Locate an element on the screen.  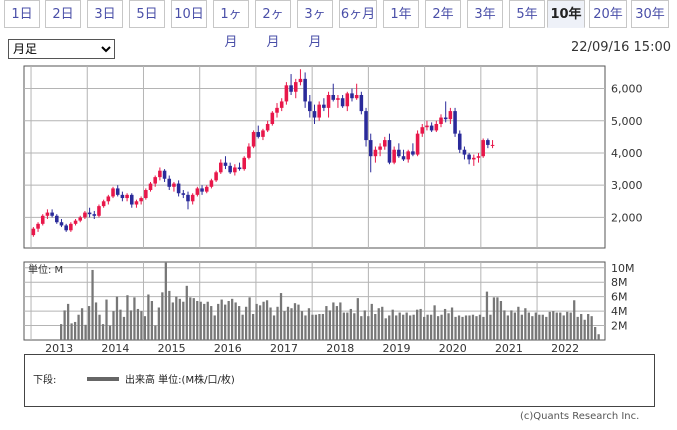
x-tick-label-2021: 2021 is located at coordinates (509, 348).